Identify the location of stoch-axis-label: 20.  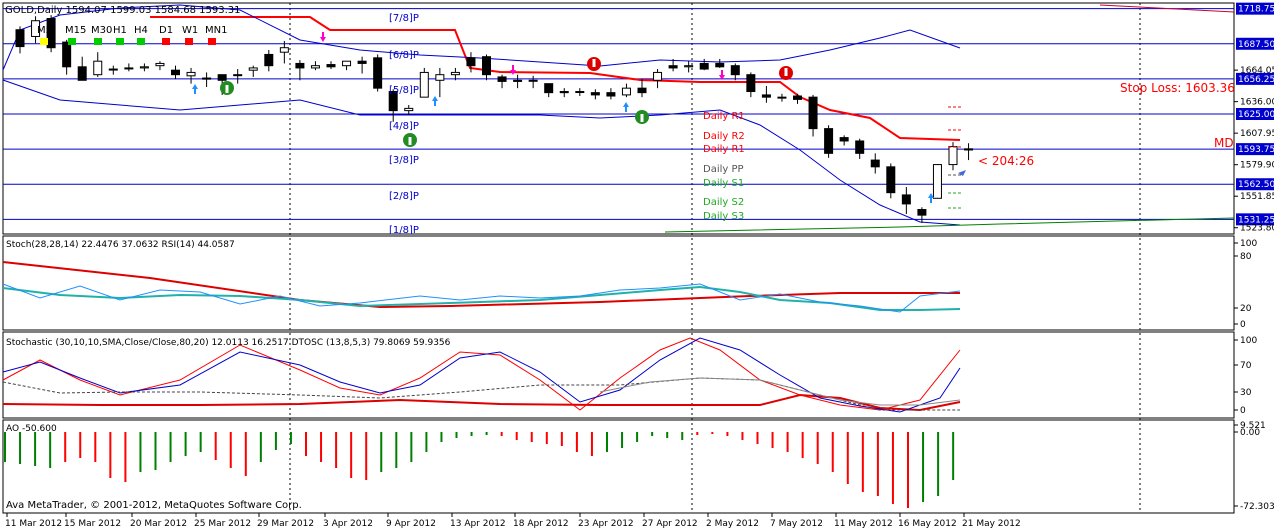
(1246, 309).